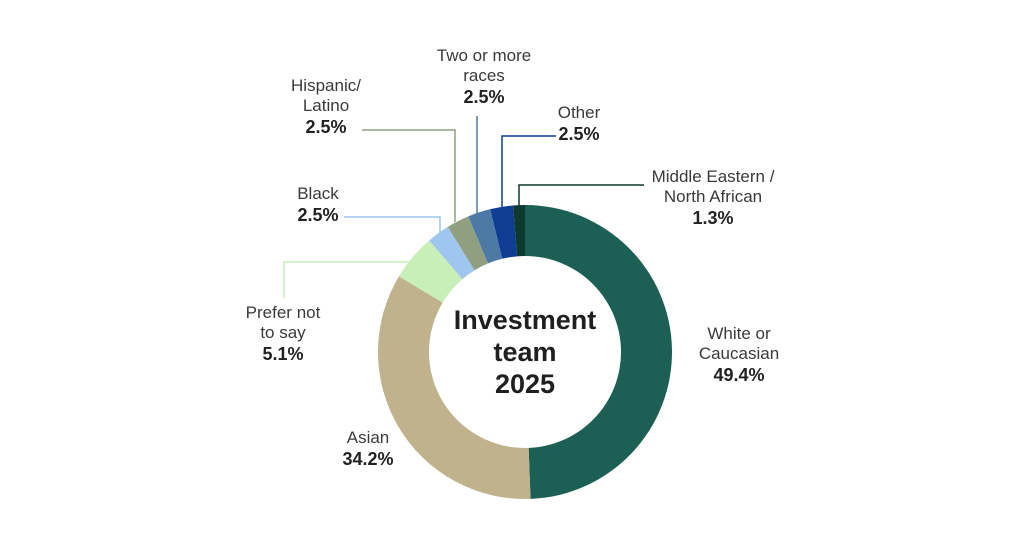 This screenshot has width=1024, height=549. Describe the element at coordinates (283, 332) in the screenshot. I see `slice-label-prefer-not-to-say-line-2: to say` at that location.